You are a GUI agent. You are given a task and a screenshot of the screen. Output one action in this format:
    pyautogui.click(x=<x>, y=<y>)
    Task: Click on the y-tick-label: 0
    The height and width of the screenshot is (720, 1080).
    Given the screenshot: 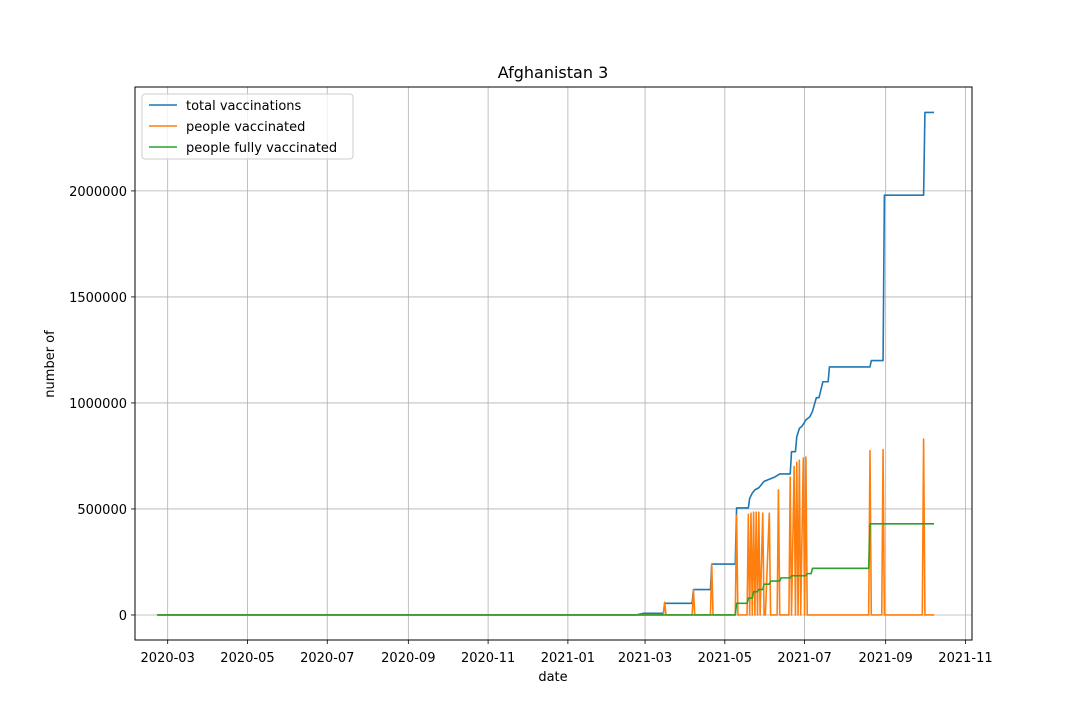 What is the action you would take?
    pyautogui.click(x=123, y=616)
    